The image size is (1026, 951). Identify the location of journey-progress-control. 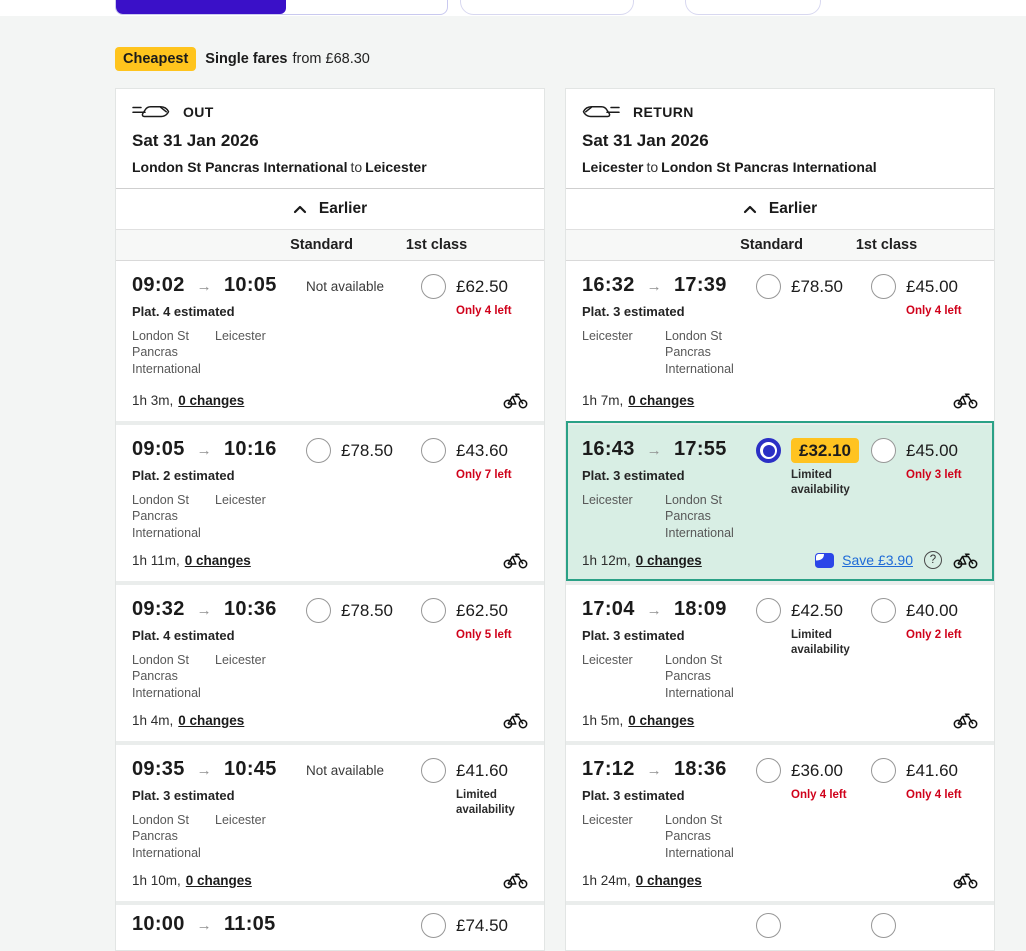
(281, 7).